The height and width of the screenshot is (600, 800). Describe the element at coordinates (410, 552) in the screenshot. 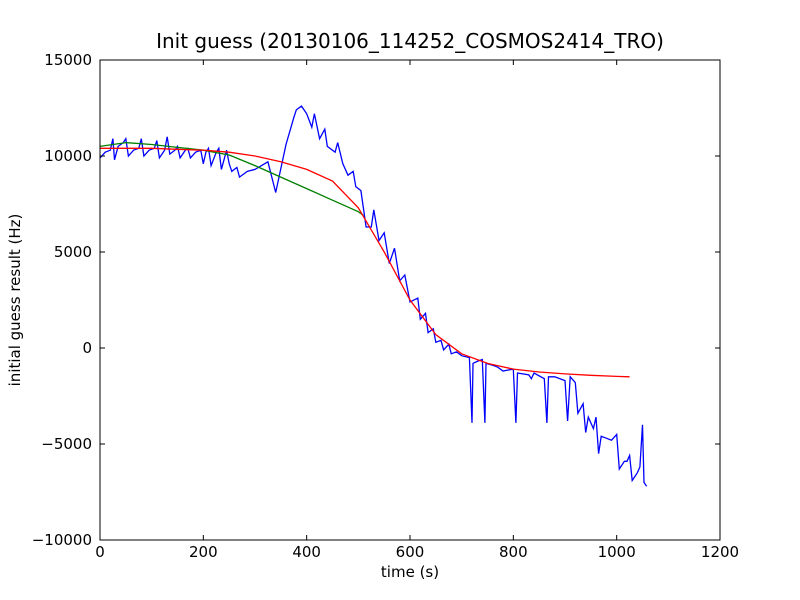

I see `x-tick-label: 600` at that location.